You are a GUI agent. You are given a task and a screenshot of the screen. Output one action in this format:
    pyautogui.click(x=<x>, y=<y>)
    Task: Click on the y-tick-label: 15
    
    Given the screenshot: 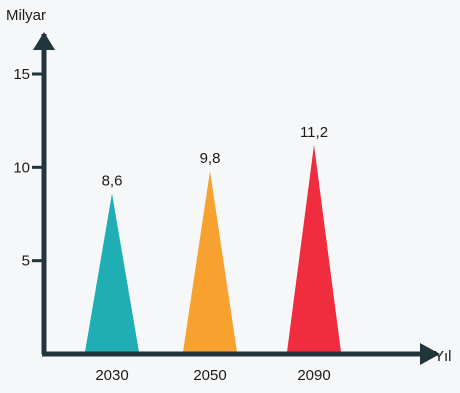 What is the action you would take?
    pyautogui.click(x=21, y=74)
    